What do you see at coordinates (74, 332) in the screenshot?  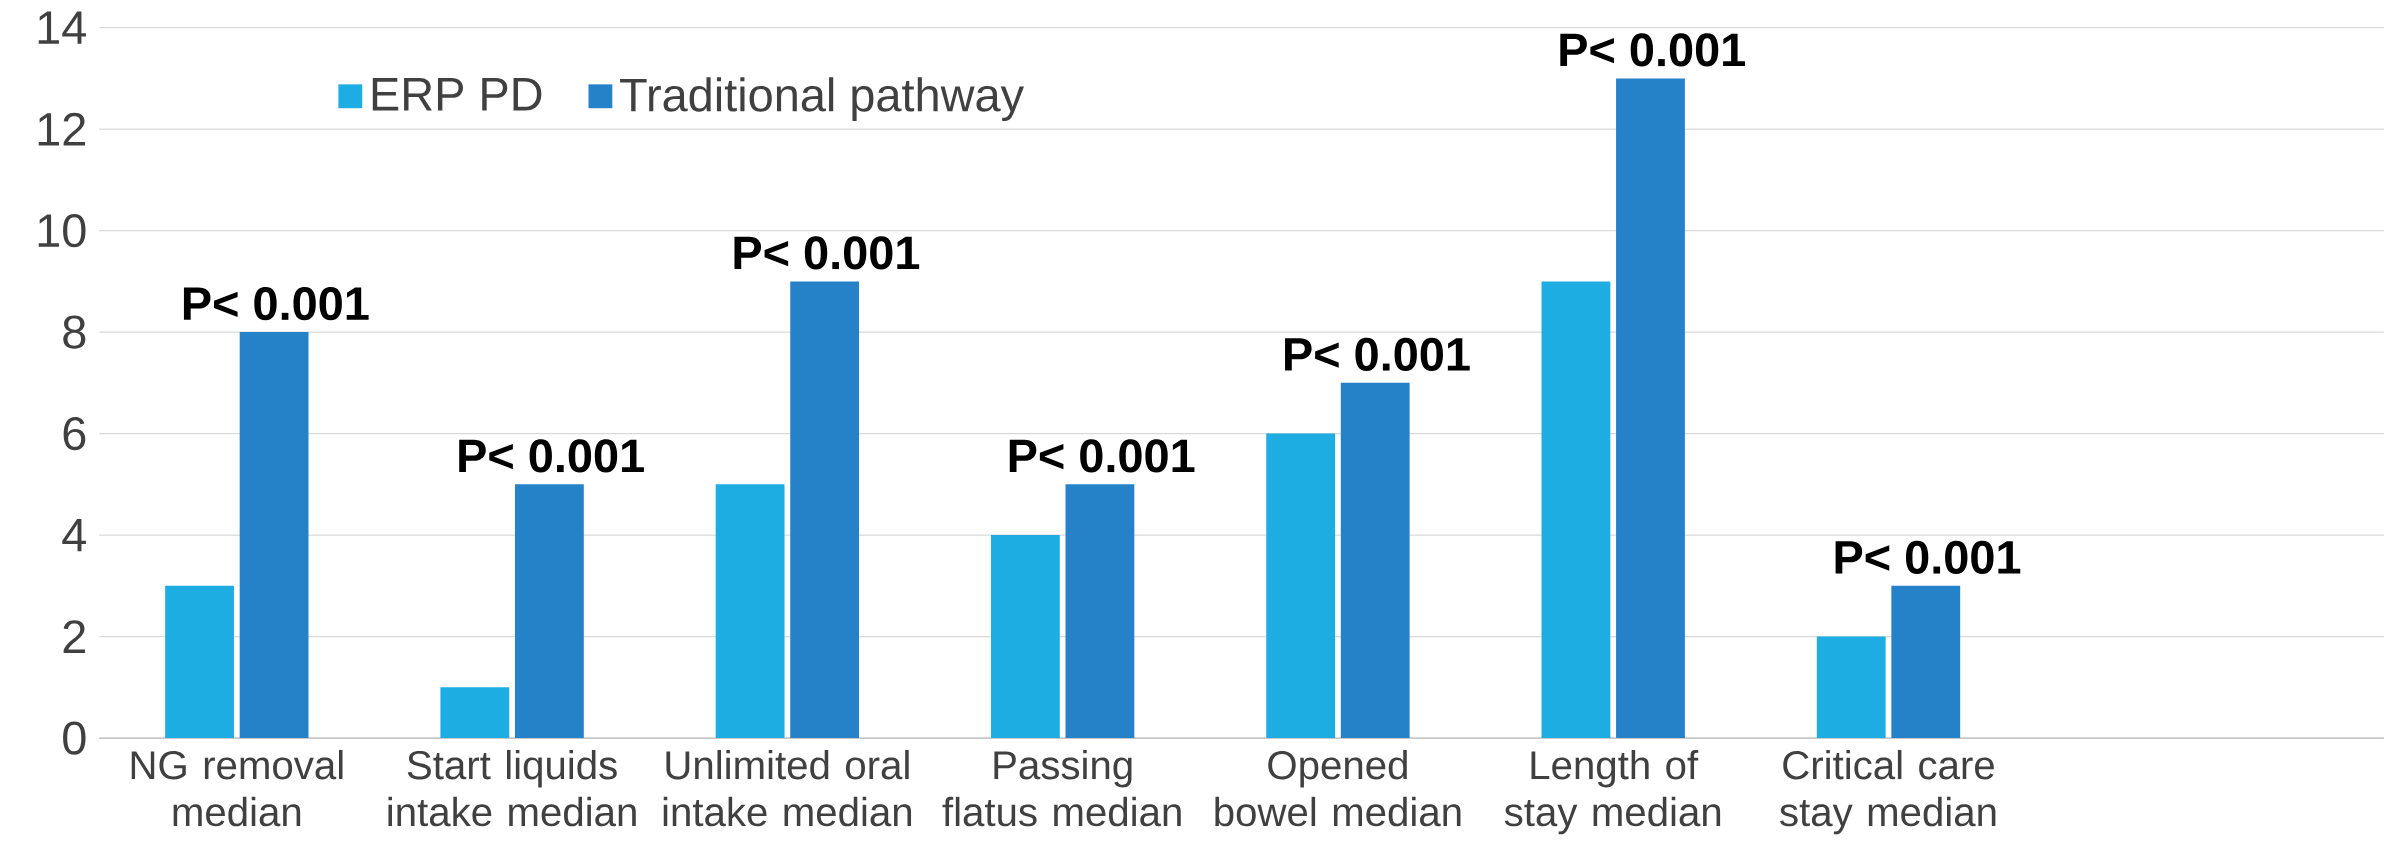 I see `y-tick-label: 8` at bounding box center [74, 332].